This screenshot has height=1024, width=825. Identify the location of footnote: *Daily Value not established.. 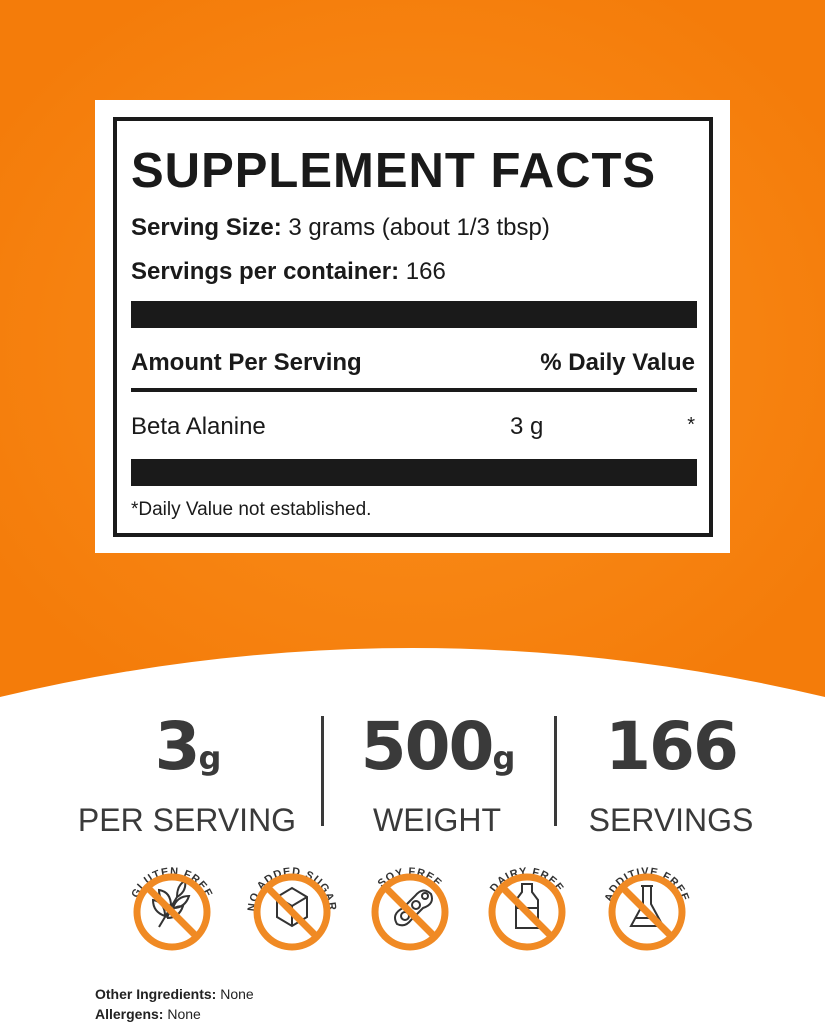
(251, 509).